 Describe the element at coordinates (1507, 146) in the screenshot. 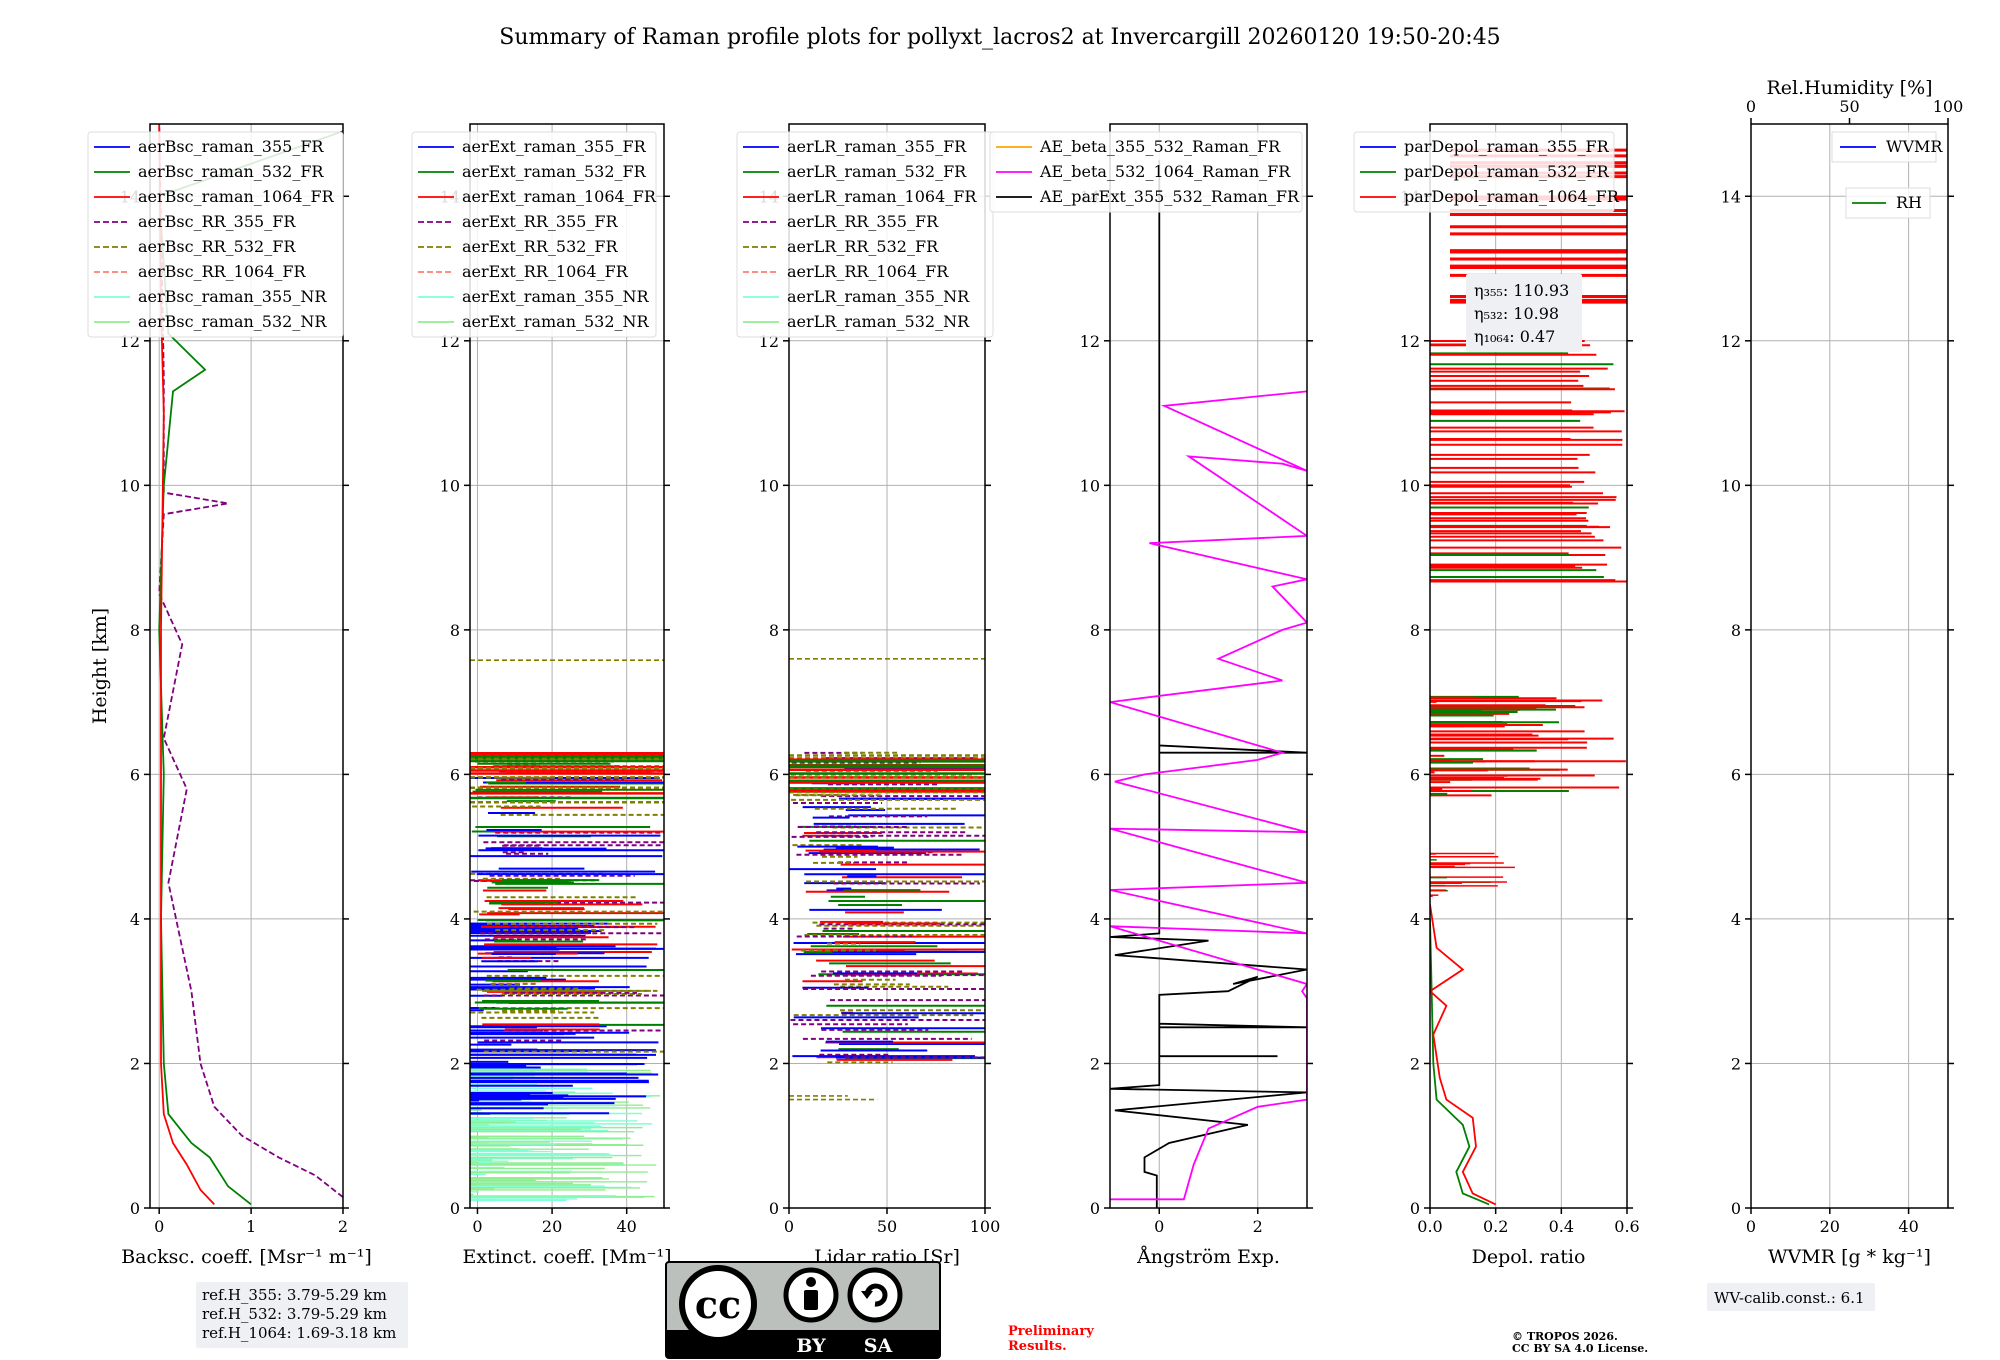

I see `legend-entry: parDepol_raman_355_FR` at that location.